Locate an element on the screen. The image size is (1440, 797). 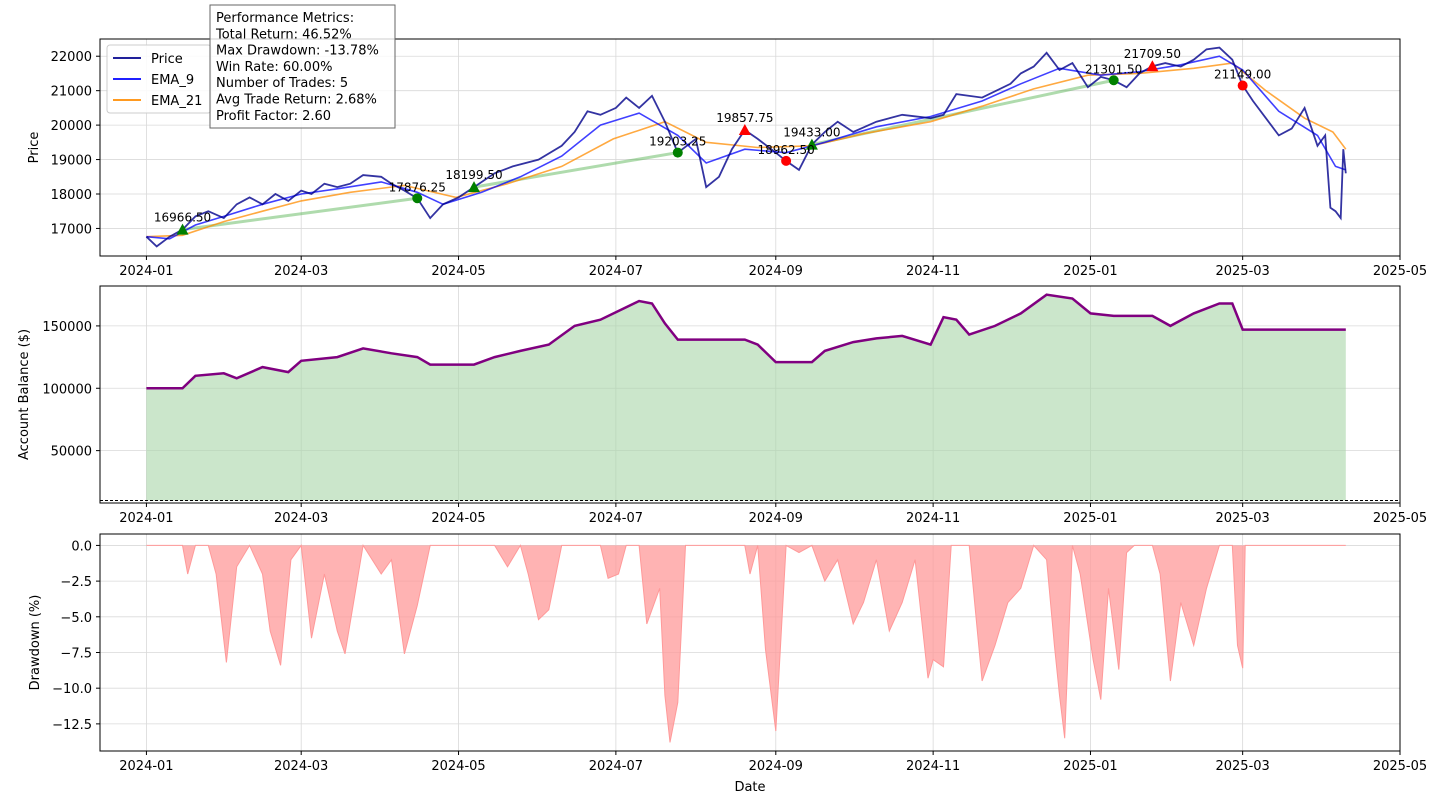
metrics-line: Win Rate: 60.00% is located at coordinates (274, 67).